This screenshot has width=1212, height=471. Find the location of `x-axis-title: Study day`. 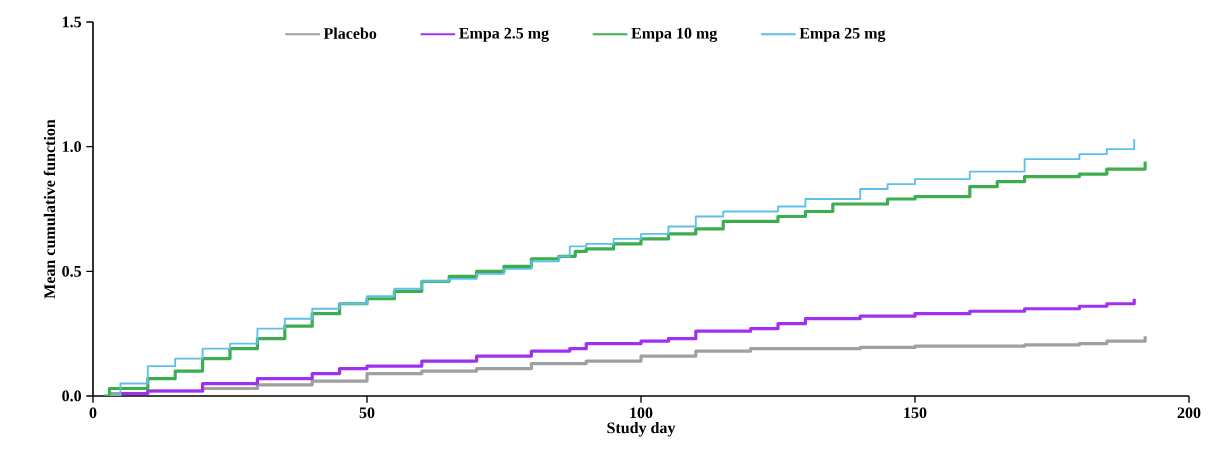

x-axis-title: Study day is located at coordinates (641, 429).